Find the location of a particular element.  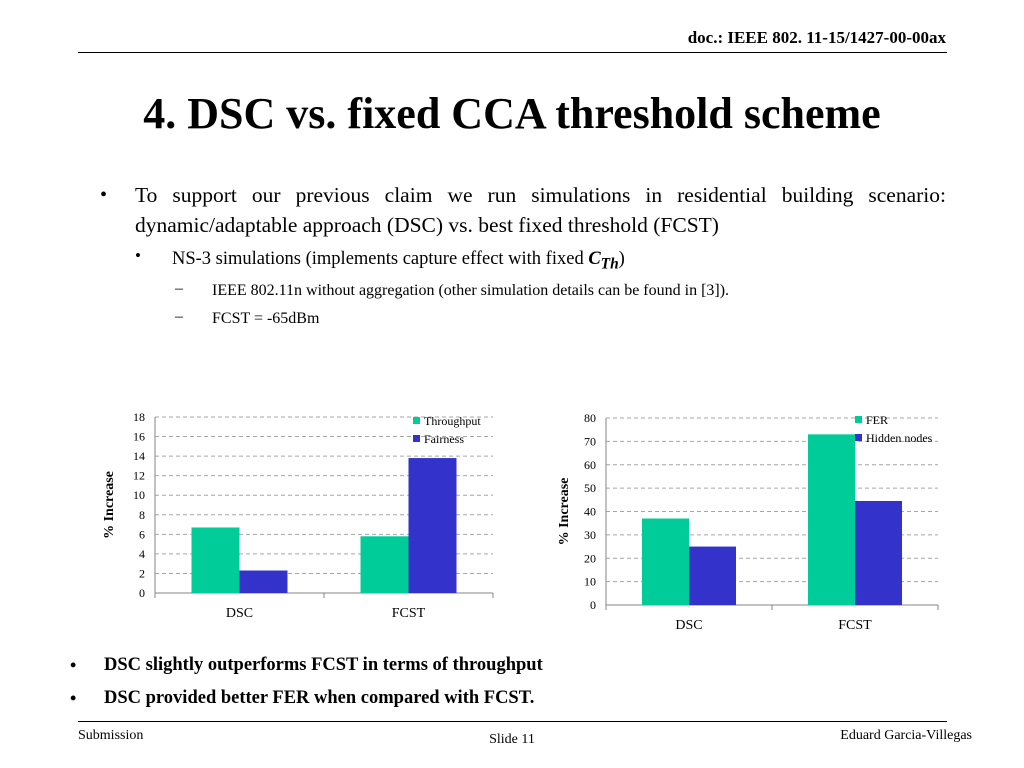

y-tick-label: 16 is located at coordinates (139, 437).